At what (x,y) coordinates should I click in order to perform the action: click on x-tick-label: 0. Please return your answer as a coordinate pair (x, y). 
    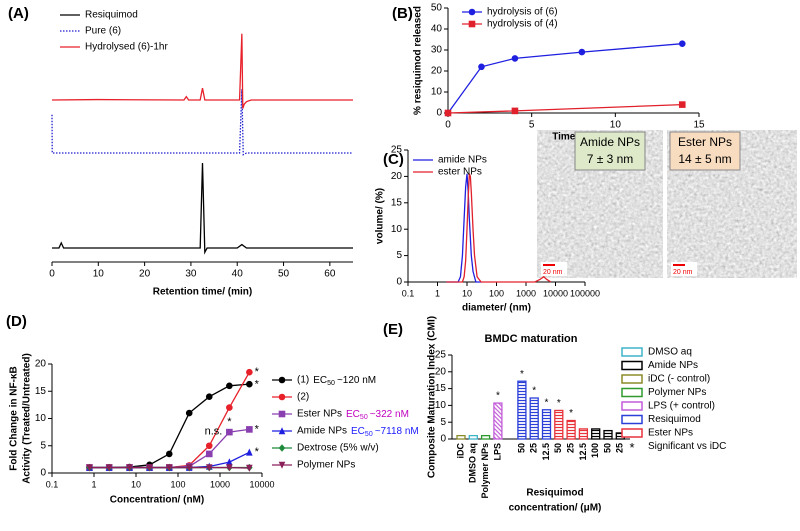
    Looking at the image, I should click on (52, 274).